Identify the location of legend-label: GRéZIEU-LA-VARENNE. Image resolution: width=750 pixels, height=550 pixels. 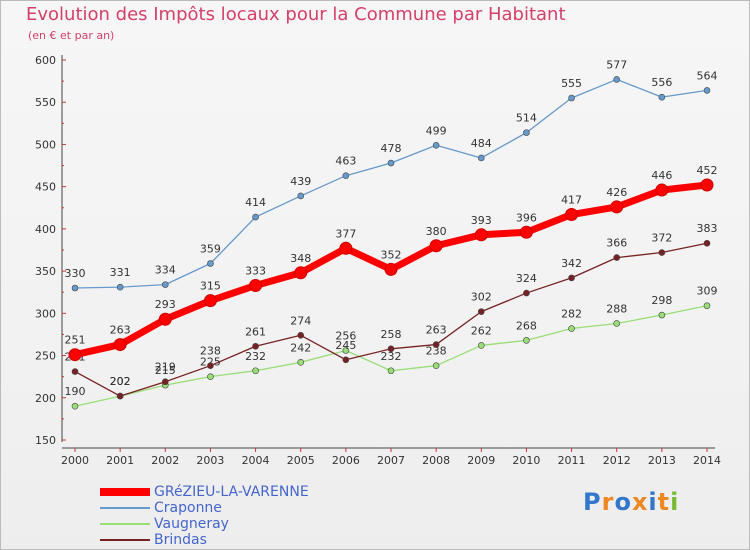
(231, 492).